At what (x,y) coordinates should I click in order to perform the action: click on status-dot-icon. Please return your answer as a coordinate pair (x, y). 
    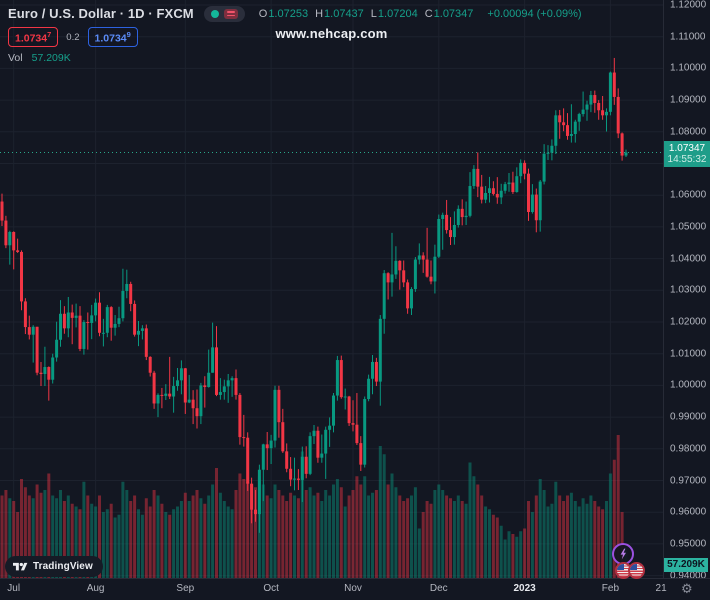
    Looking at the image, I should click on (214, 13).